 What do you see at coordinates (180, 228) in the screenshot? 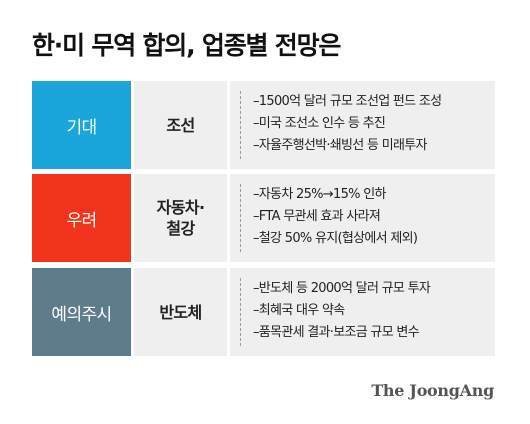
I see `sector-name-line-2: 철강` at bounding box center [180, 228].